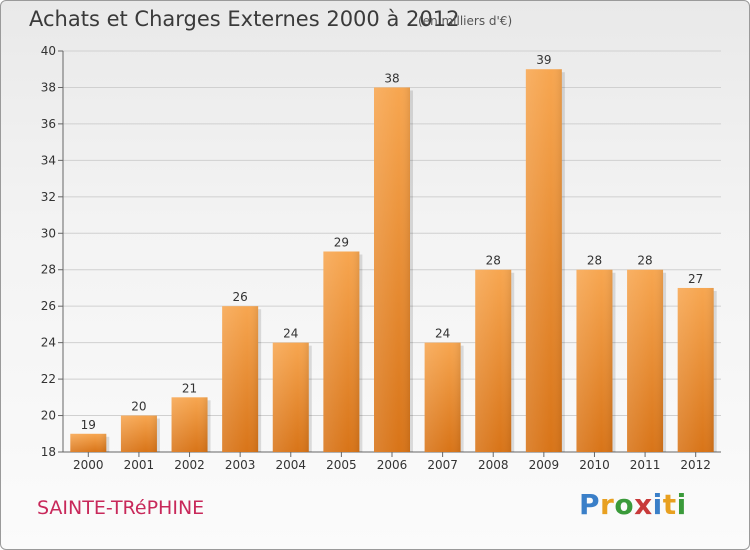  Describe the element at coordinates (189, 465) in the screenshot. I see `x-tick-label-2002: 2002` at that location.